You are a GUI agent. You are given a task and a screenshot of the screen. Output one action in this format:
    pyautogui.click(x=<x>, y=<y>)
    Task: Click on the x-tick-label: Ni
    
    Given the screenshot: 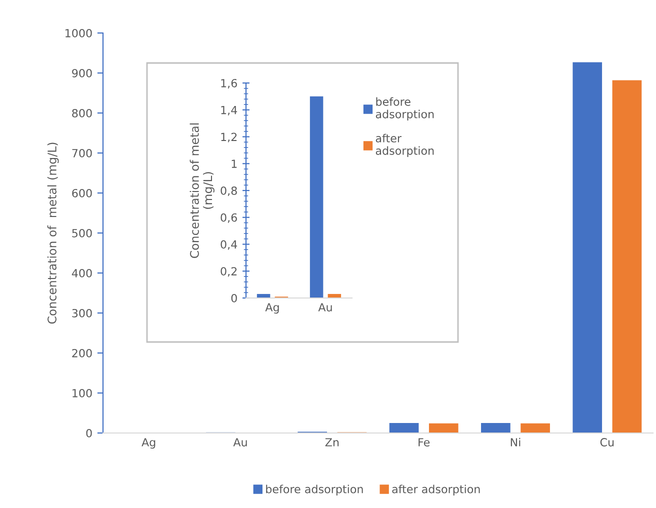 What is the action you would take?
    pyautogui.click(x=515, y=442)
    